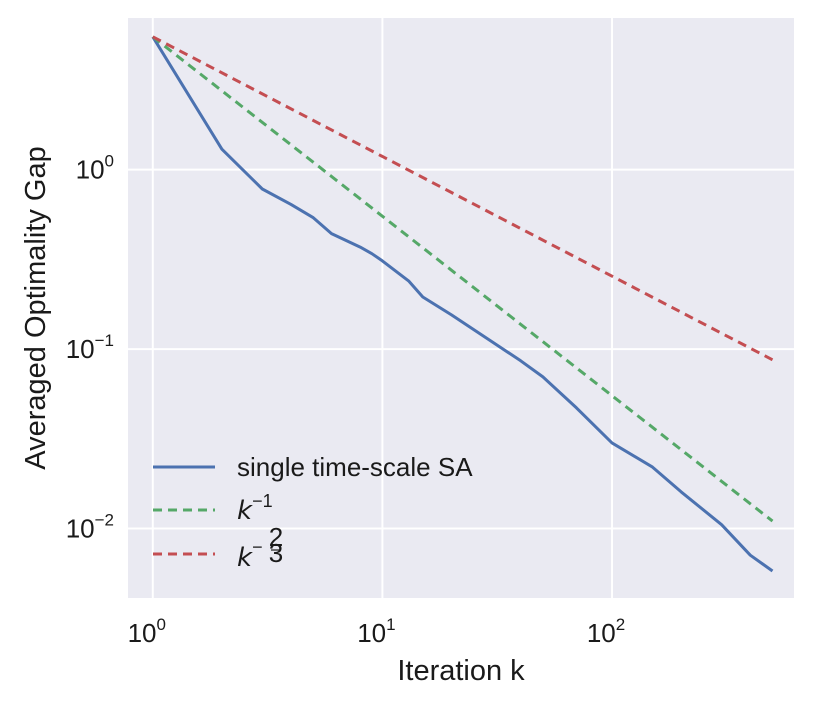 This screenshot has height=712, width=814. I want to click on legend-label-k23: k−, so click(250, 555).